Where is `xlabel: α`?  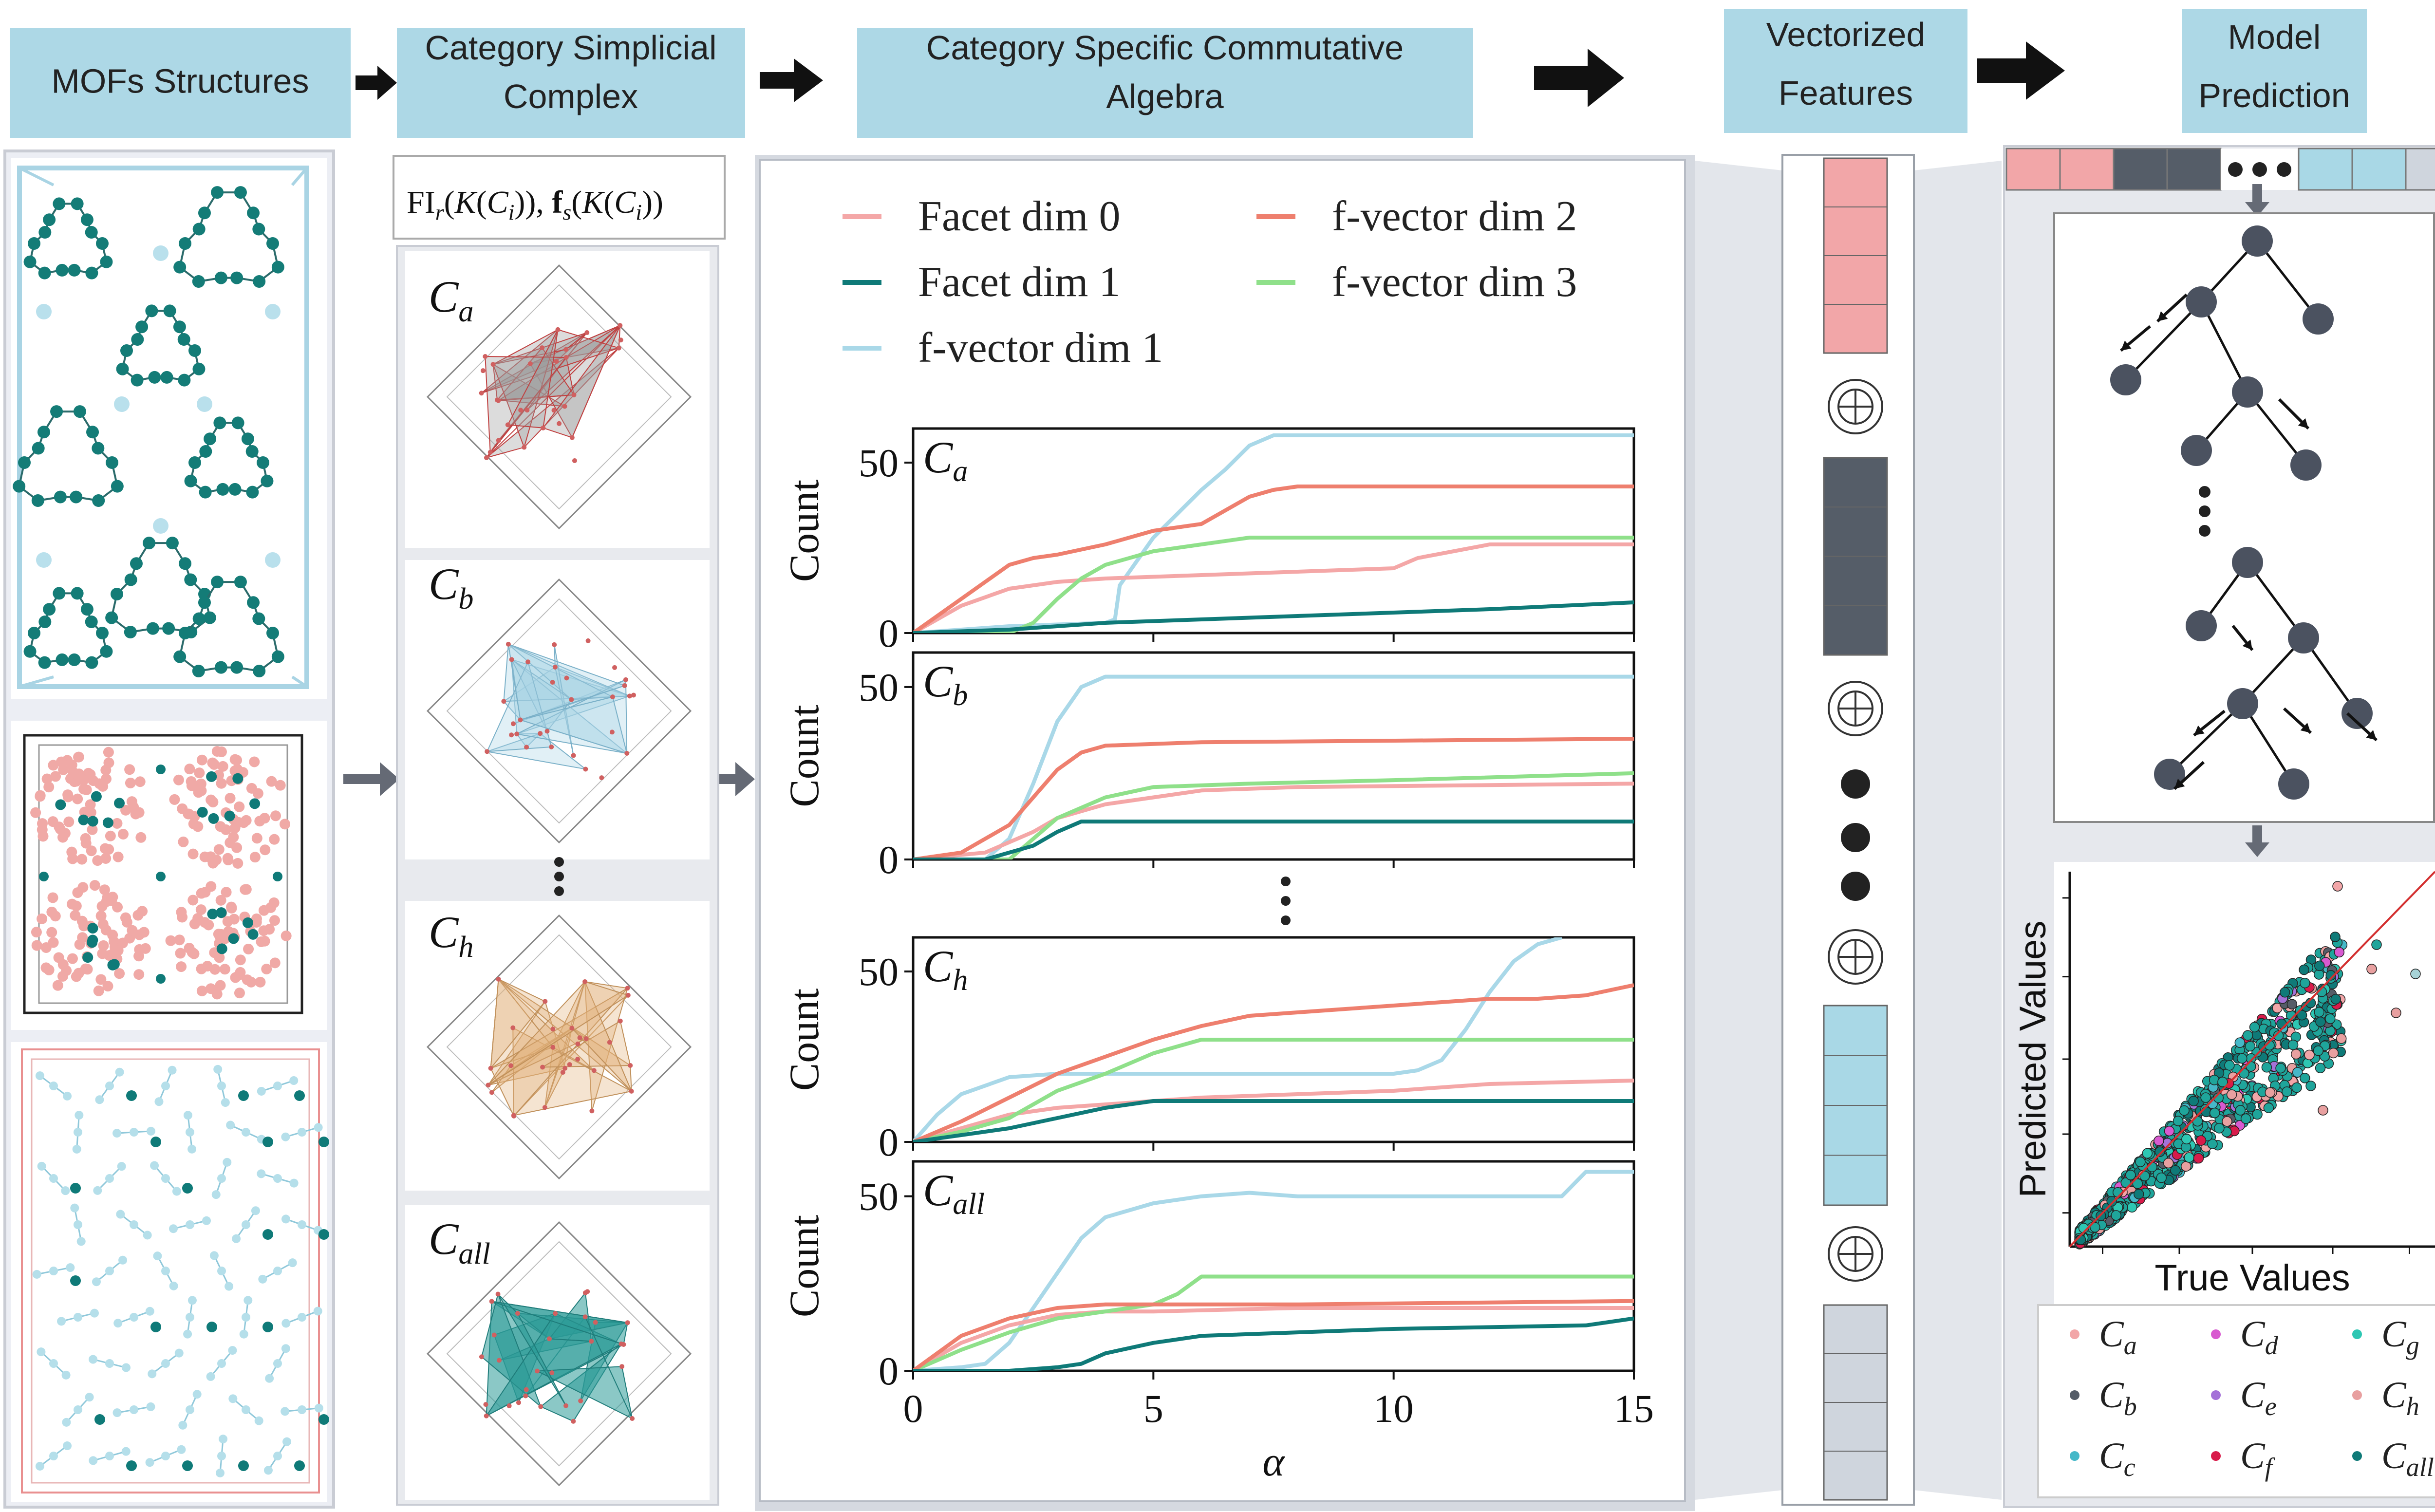 xlabel: α is located at coordinates (1273, 1461).